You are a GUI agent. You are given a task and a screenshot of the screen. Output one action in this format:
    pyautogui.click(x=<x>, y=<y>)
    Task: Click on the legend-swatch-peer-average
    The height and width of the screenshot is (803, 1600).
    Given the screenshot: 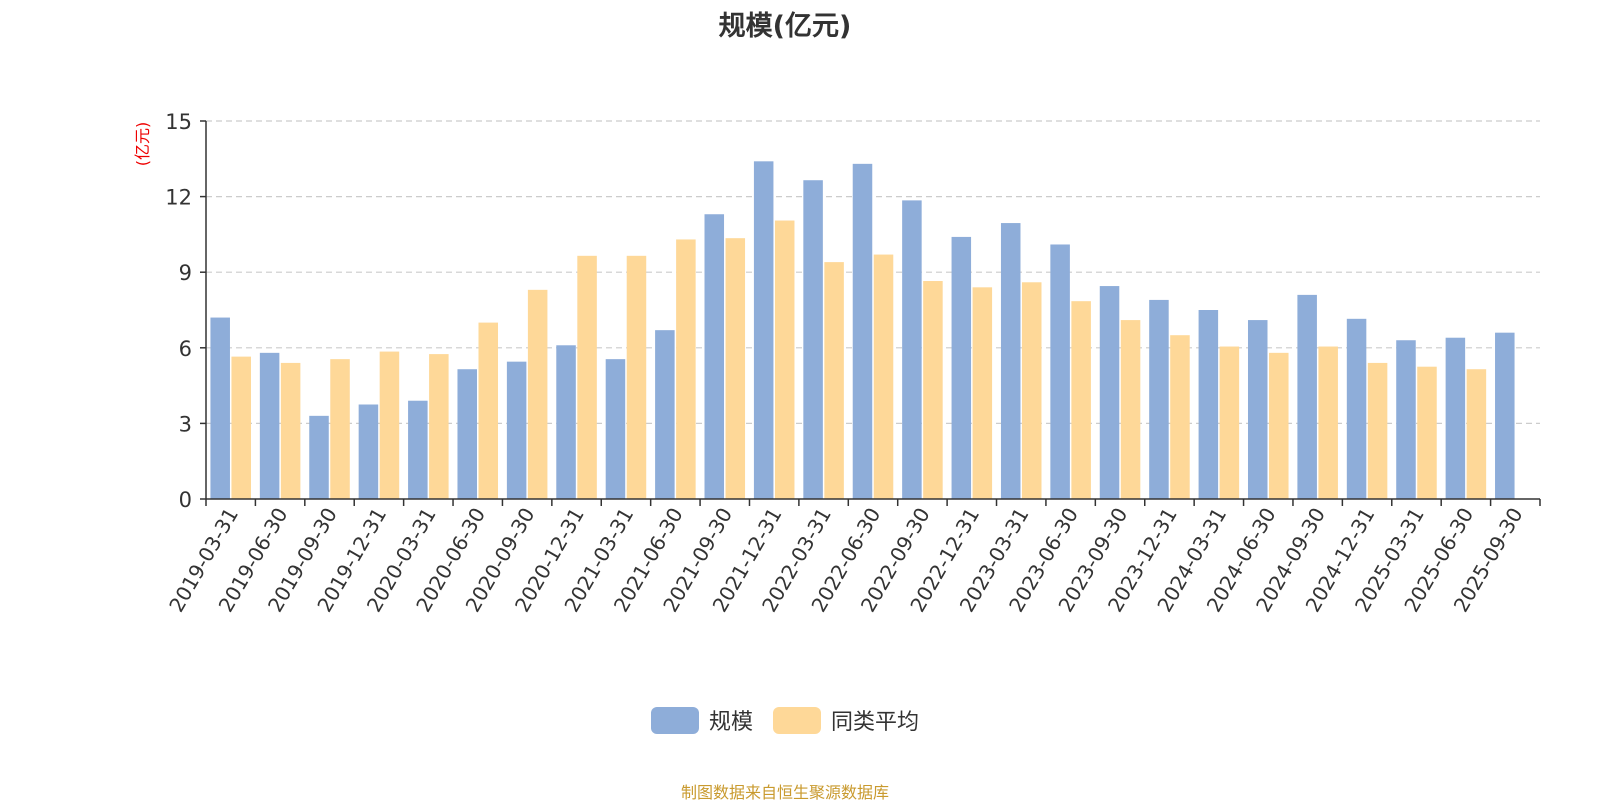 What is the action you would take?
    pyautogui.click(x=797, y=720)
    